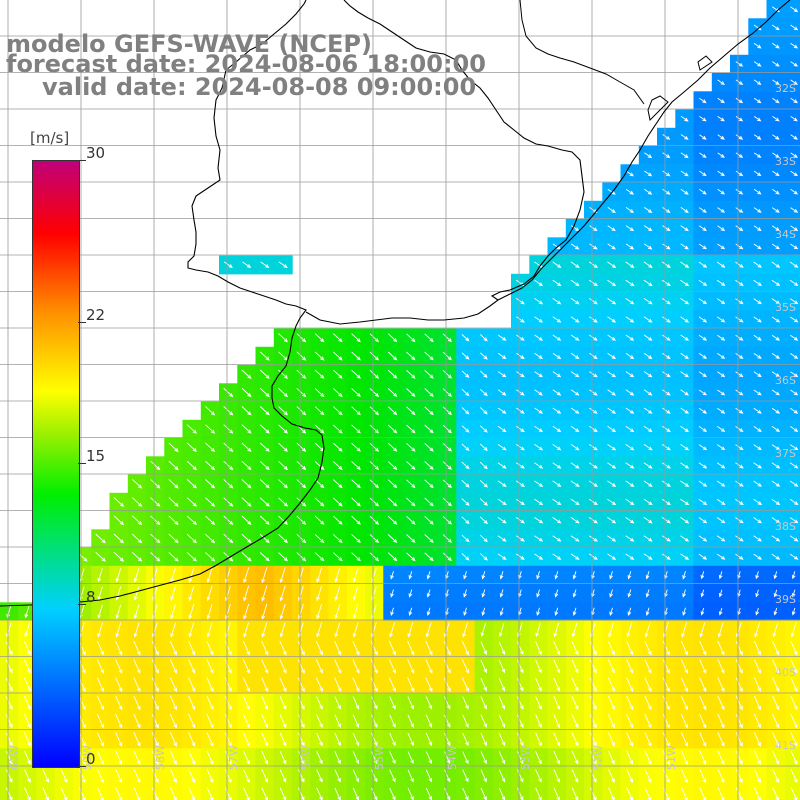  I want to click on longitude-labels: 60W 59W 58W 57W 56W 55W 54W 53W 52W 51W, so click(343, 757).